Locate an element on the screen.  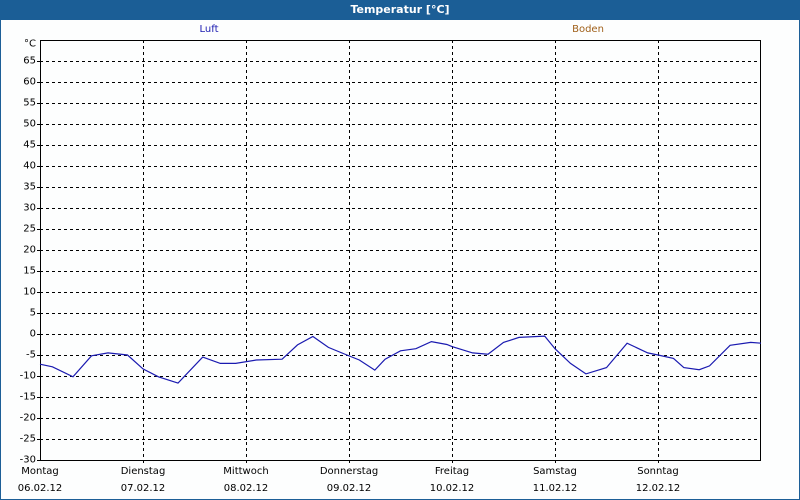
y-tick-label: 20 is located at coordinates (29, 250).